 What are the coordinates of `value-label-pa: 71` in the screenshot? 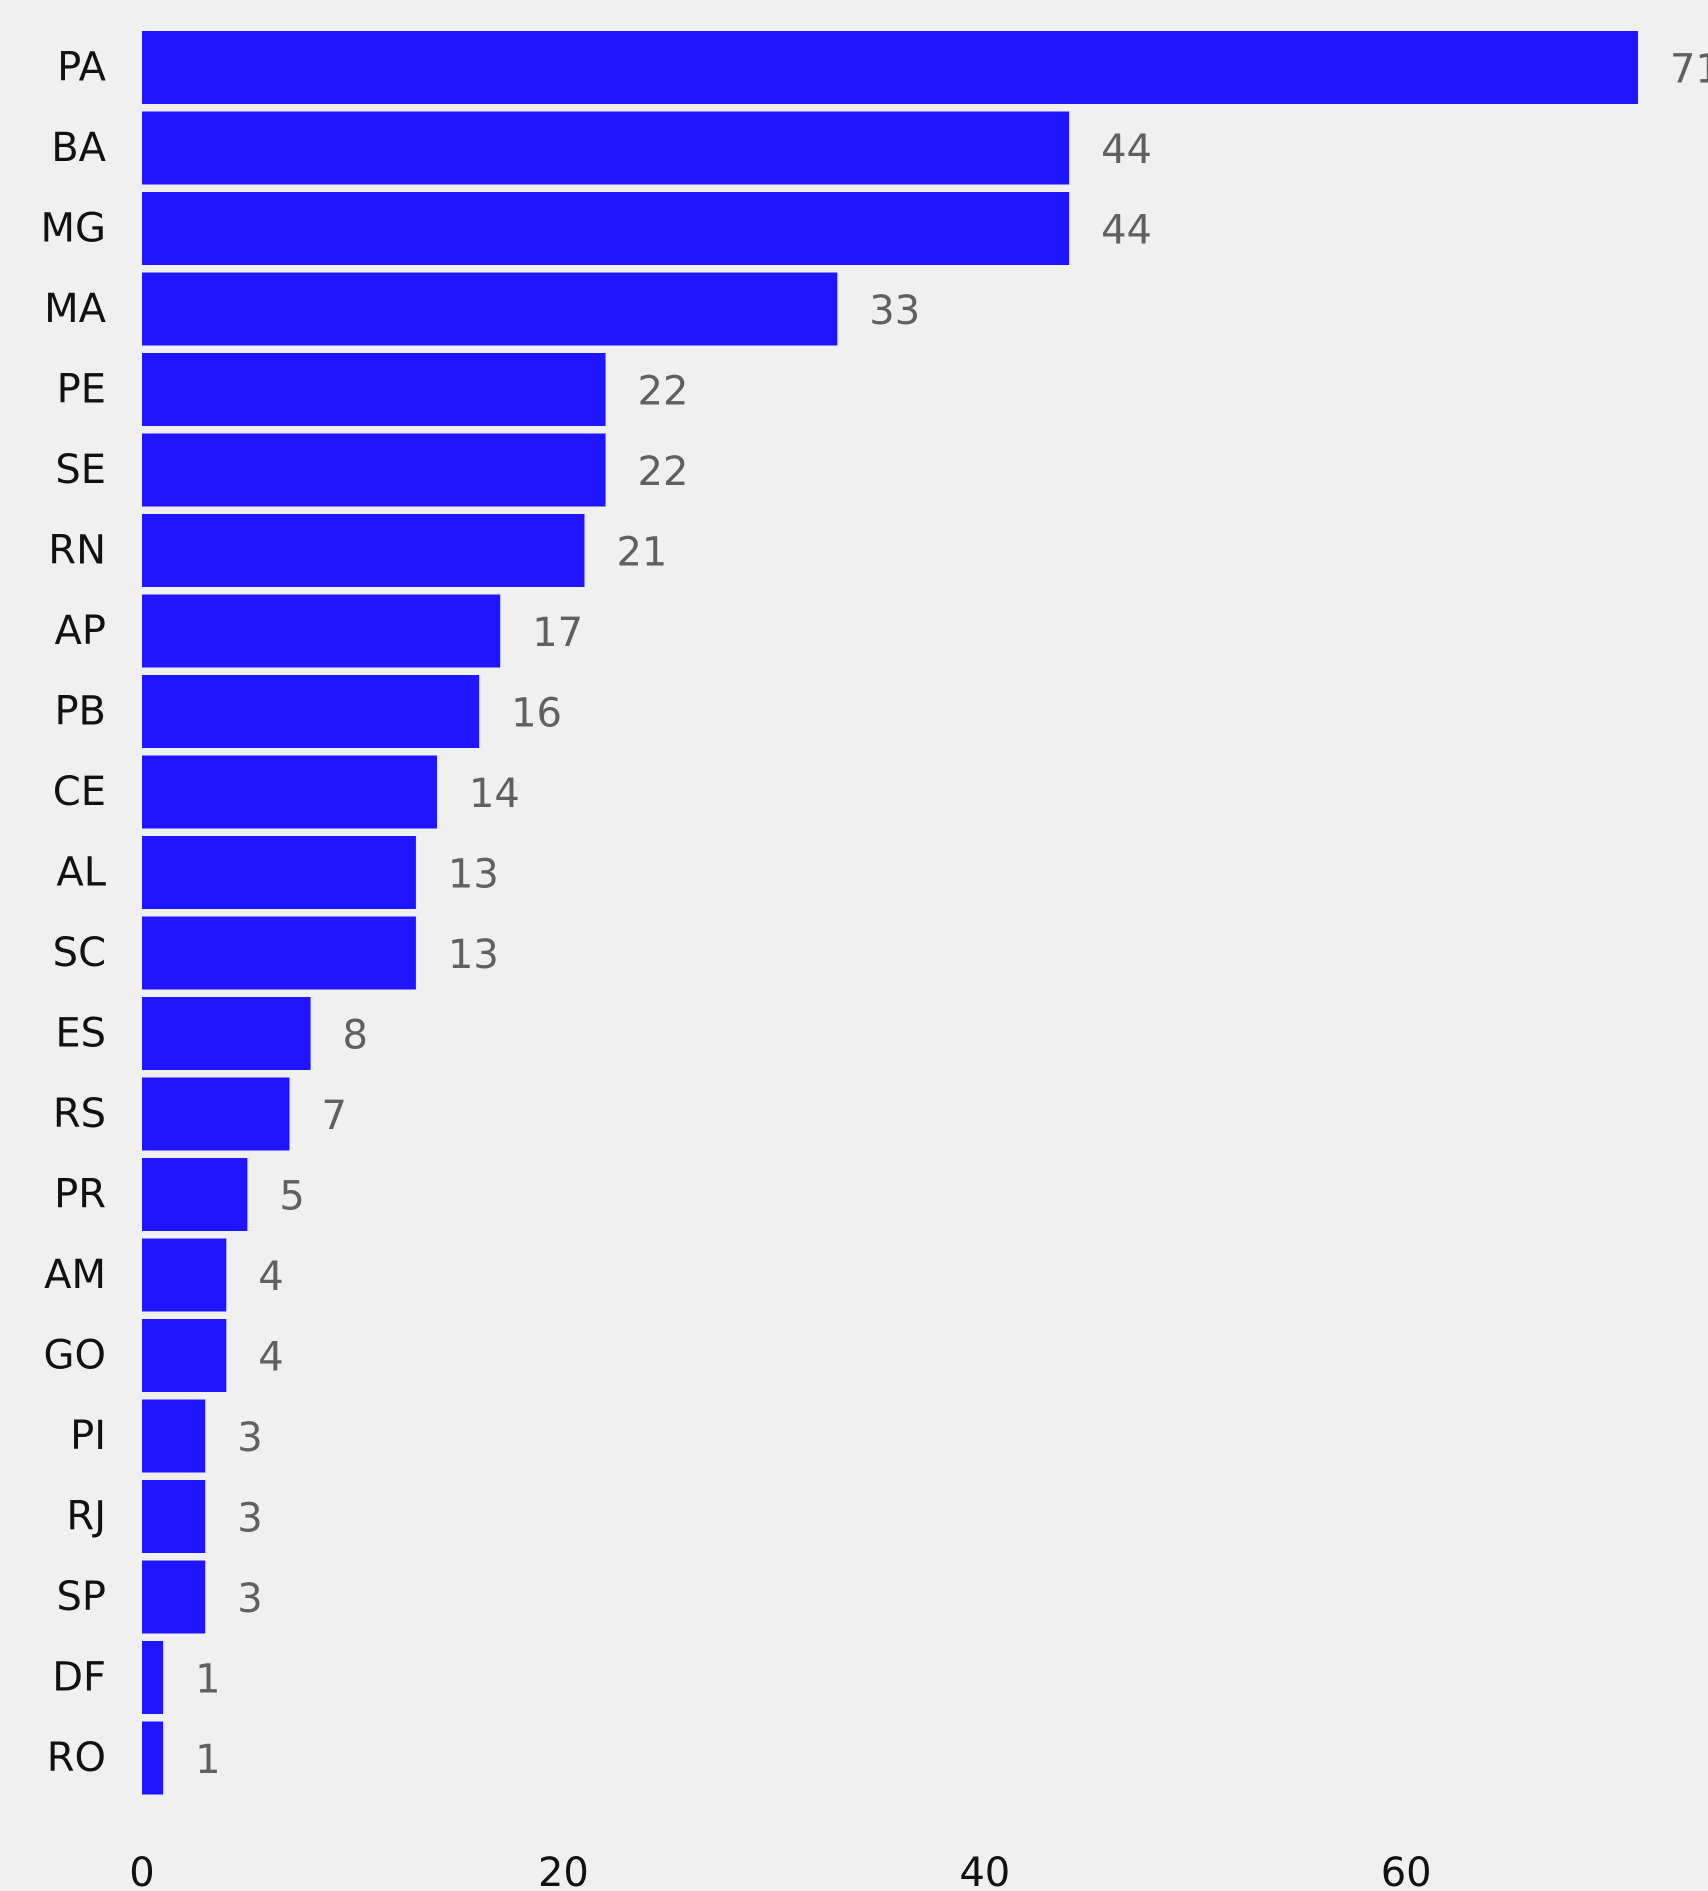 It's located at (1689, 70).